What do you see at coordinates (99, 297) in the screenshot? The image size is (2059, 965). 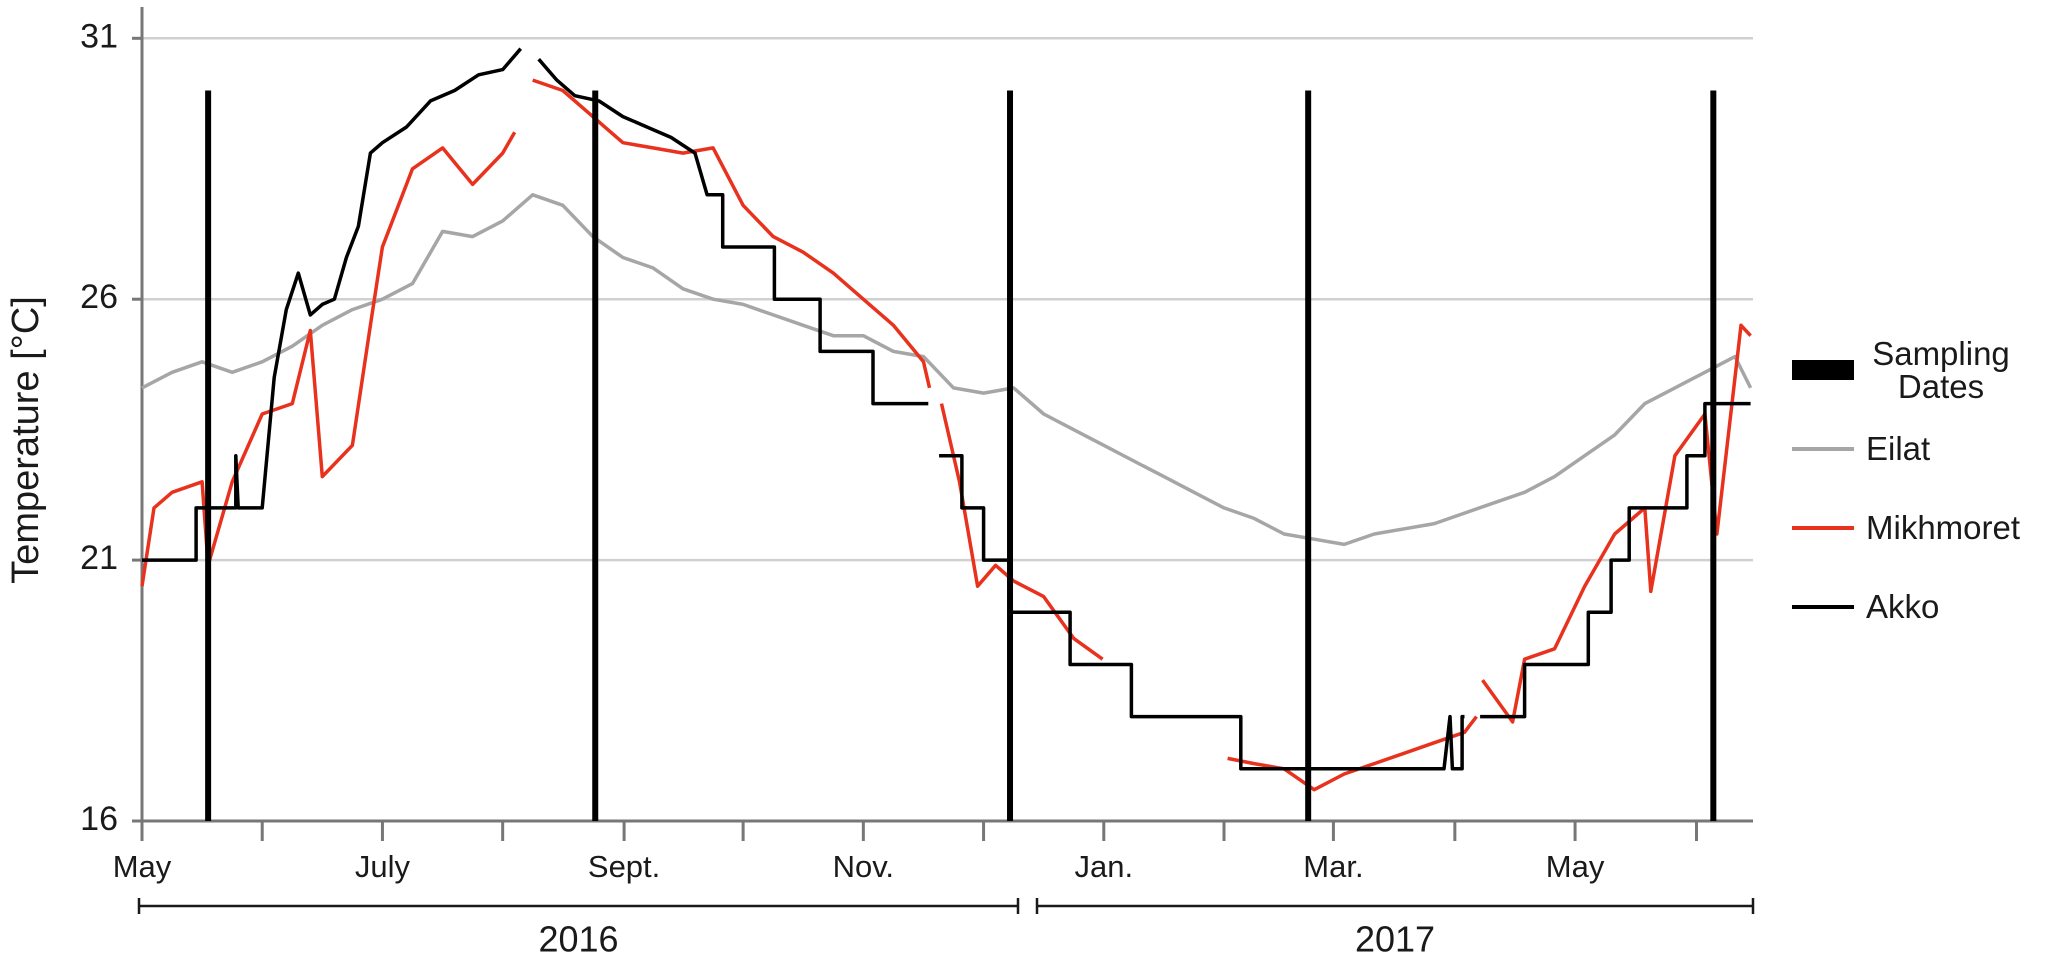 I see `y-tick-label: 26` at bounding box center [99, 297].